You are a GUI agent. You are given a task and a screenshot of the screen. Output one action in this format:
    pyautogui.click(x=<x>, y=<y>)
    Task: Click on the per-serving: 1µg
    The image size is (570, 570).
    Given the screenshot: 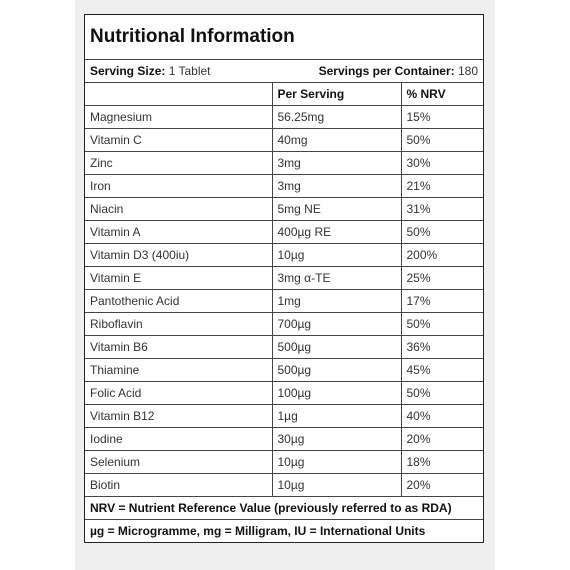 What is the action you would take?
    pyautogui.click(x=336, y=415)
    